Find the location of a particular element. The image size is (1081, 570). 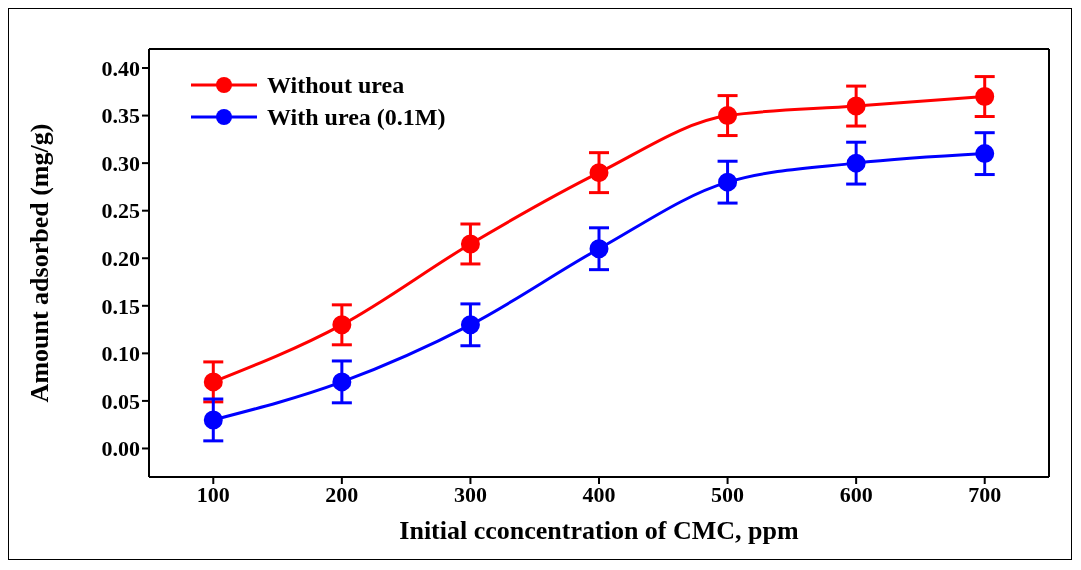

y-tick-label: 0.10 is located at coordinates (120, 354).